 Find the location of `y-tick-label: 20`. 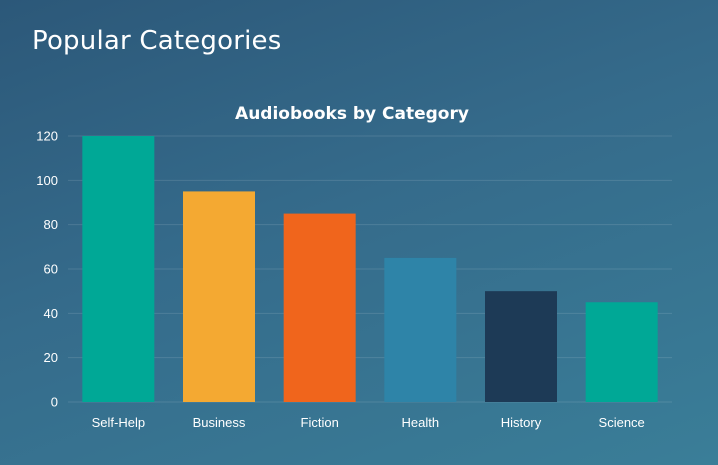

y-tick-label: 20 is located at coordinates (51, 357).